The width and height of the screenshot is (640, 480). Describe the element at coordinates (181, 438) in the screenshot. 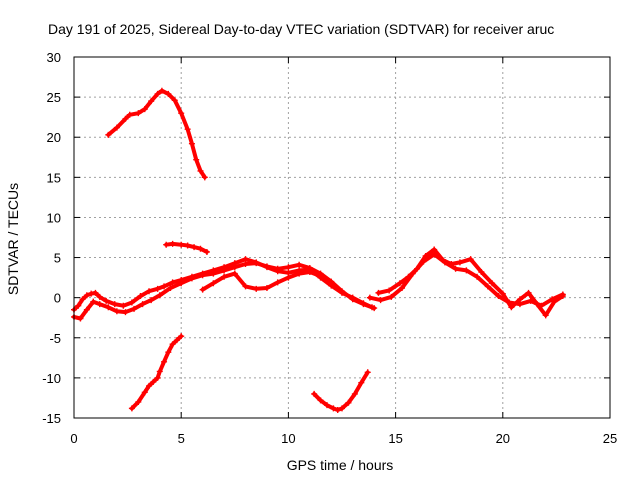

I see `x-tick-label: 5` at that location.